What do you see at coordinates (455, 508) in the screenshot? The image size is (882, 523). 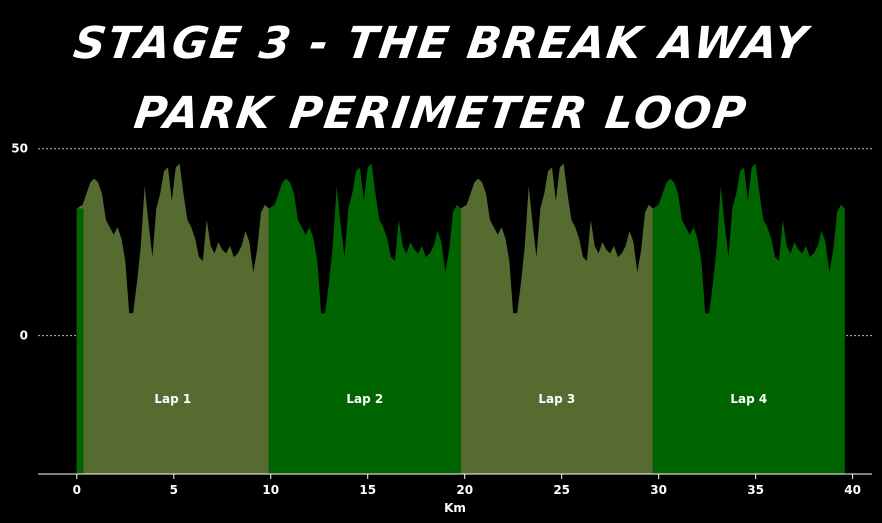 I see `x-axis-label: Km` at bounding box center [455, 508].